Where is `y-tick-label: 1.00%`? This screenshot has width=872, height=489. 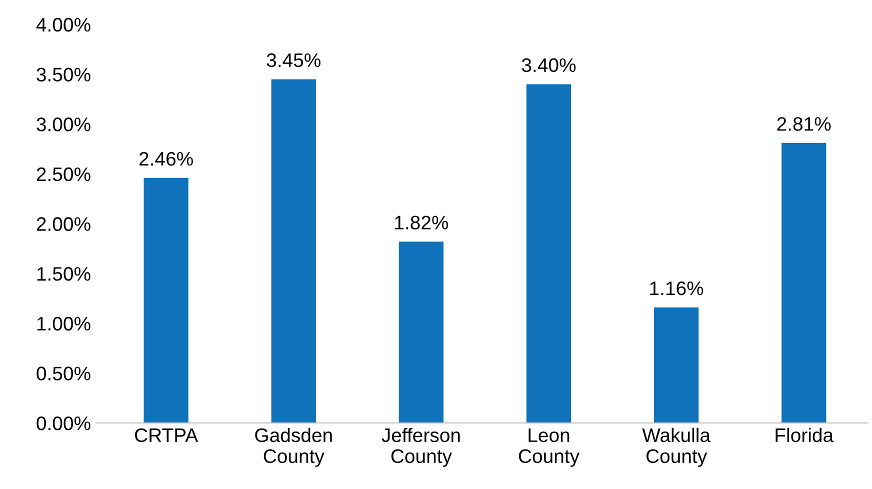 y-tick-label: 1.00% is located at coordinates (63, 323).